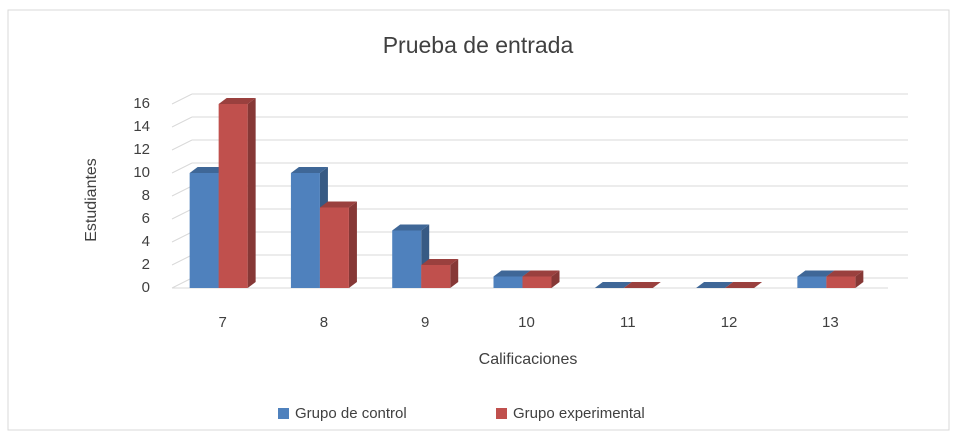 This screenshot has height=437, width=957. What do you see at coordinates (351, 413) in the screenshot?
I see `legend-label: Grupo de control` at bounding box center [351, 413].